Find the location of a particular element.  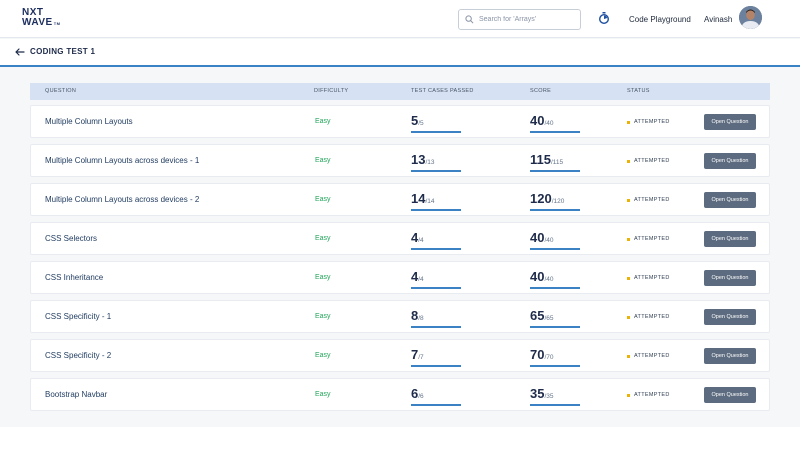

footer-area is located at coordinates (400, 438).